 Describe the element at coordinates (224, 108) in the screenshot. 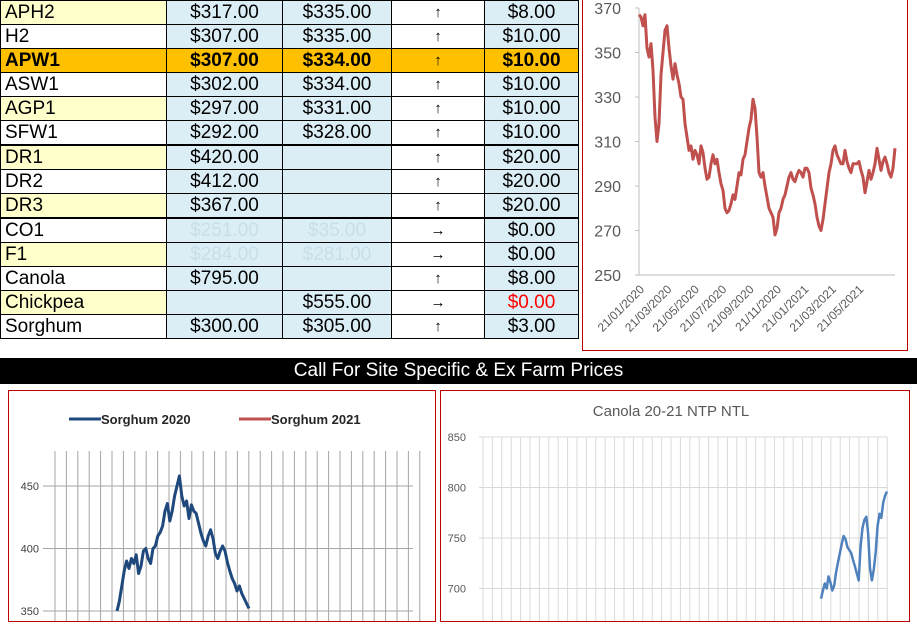

I see `price-col-1: $297.00` at that location.